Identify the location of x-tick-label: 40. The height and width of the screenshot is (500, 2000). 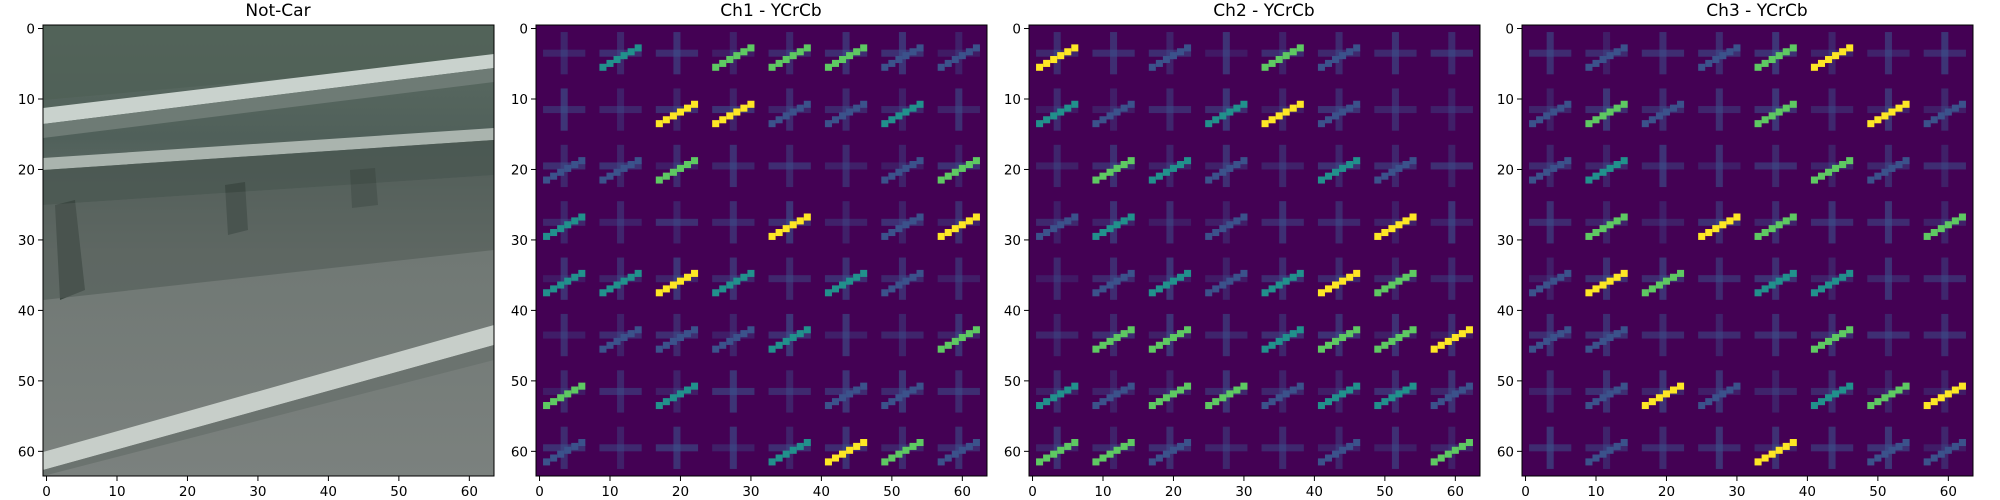
(328, 492).